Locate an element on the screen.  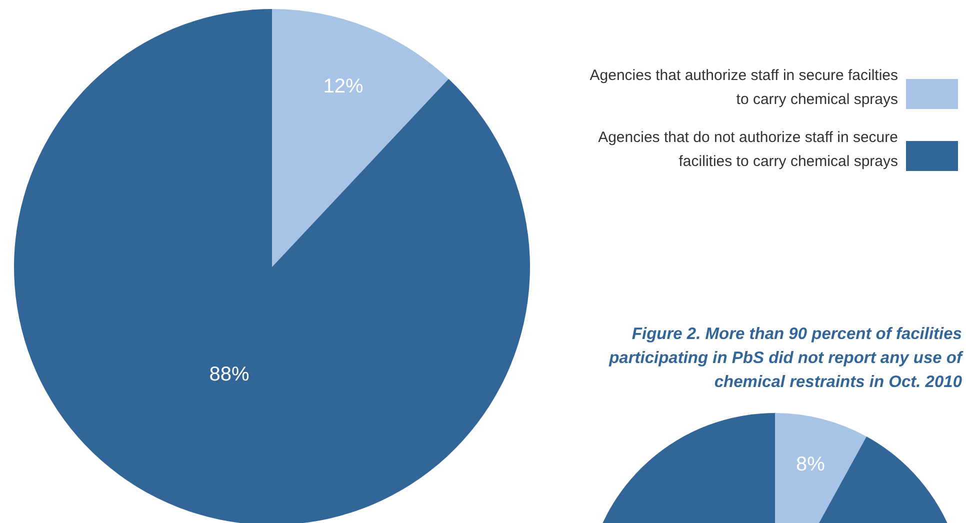
legend-label: Agencies that authorize staff in secure facilties to carry chemical sprays is located at coordinates (743, 88).